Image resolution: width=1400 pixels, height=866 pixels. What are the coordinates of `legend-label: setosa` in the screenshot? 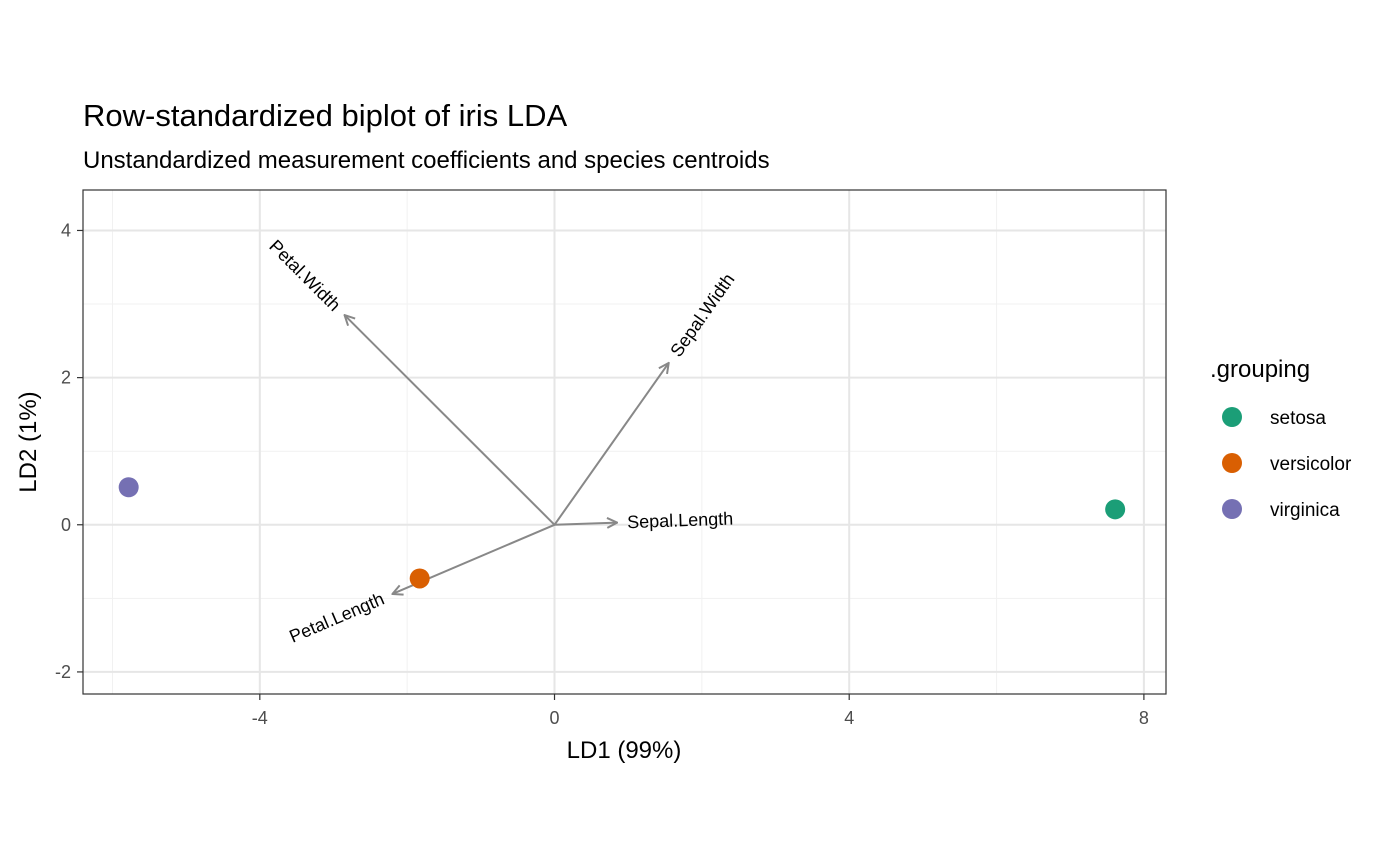 It's located at (1298, 418).